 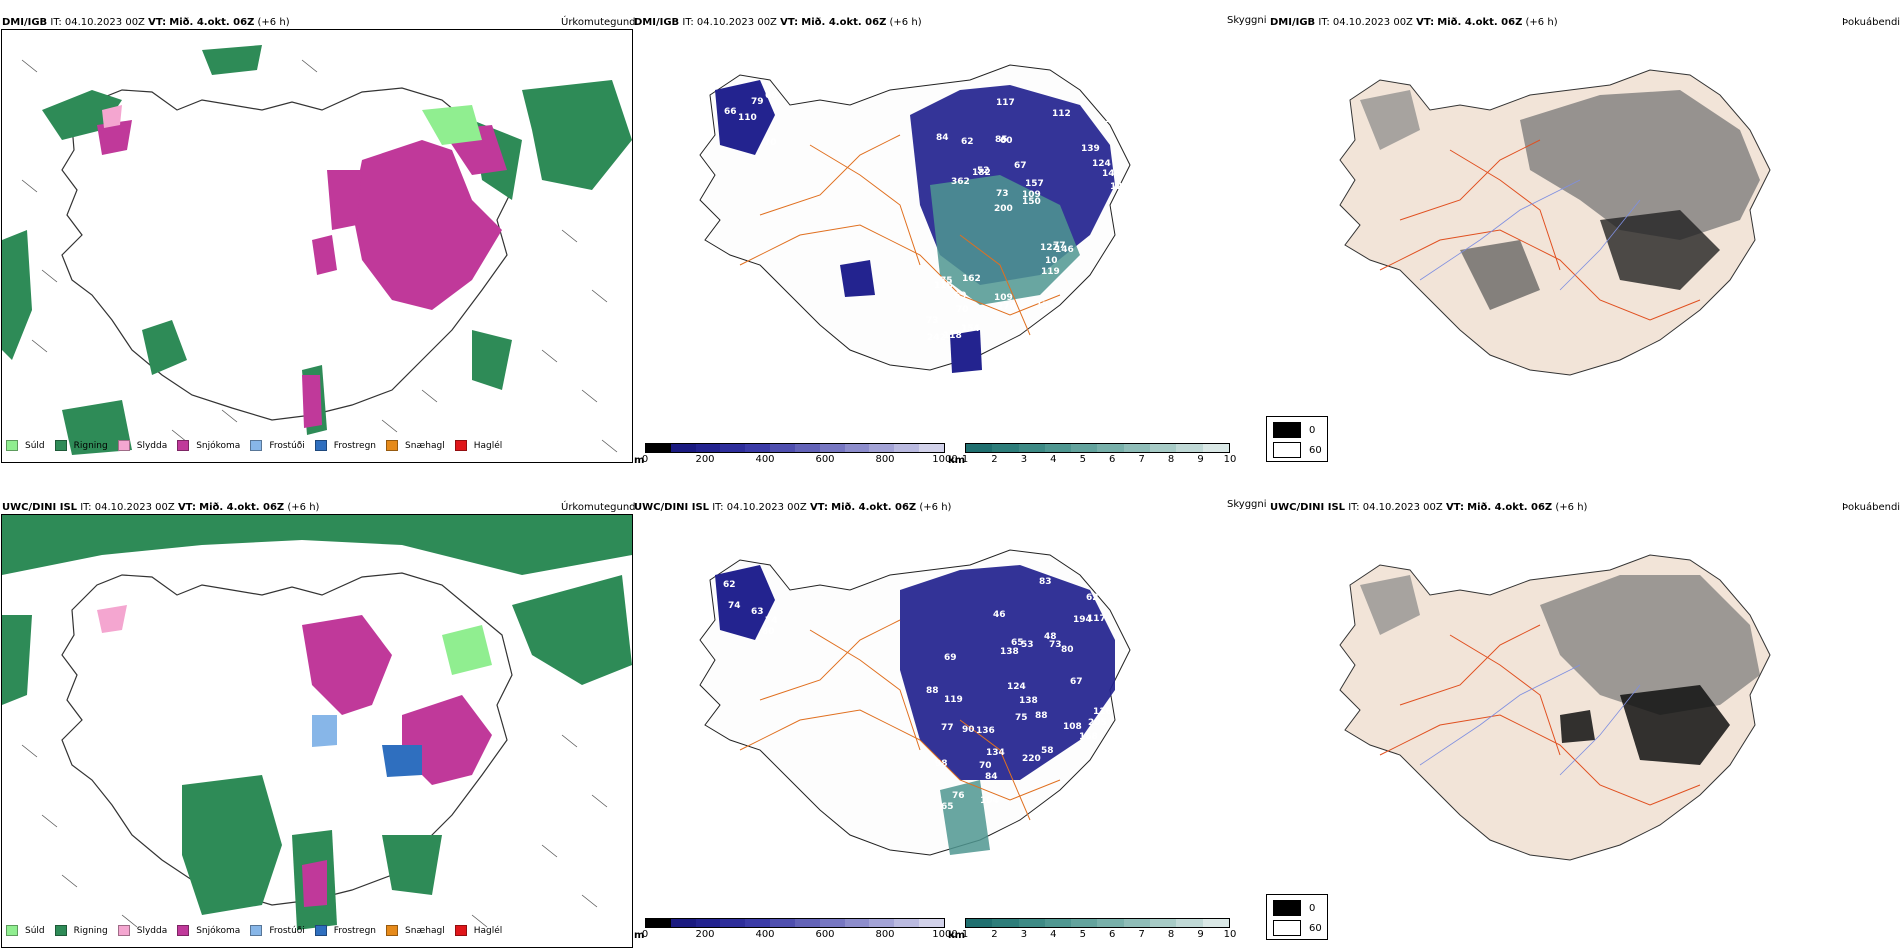 I want to click on colorbar-tick-label: 1, so click(x=965, y=934).